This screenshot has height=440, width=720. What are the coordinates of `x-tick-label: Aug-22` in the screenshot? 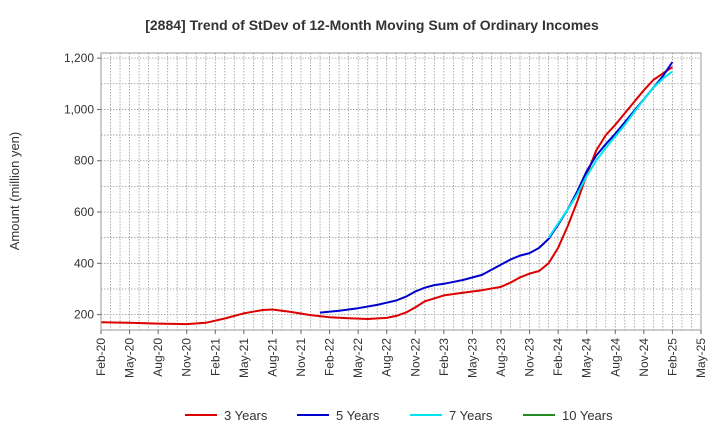 It's located at (387, 357).